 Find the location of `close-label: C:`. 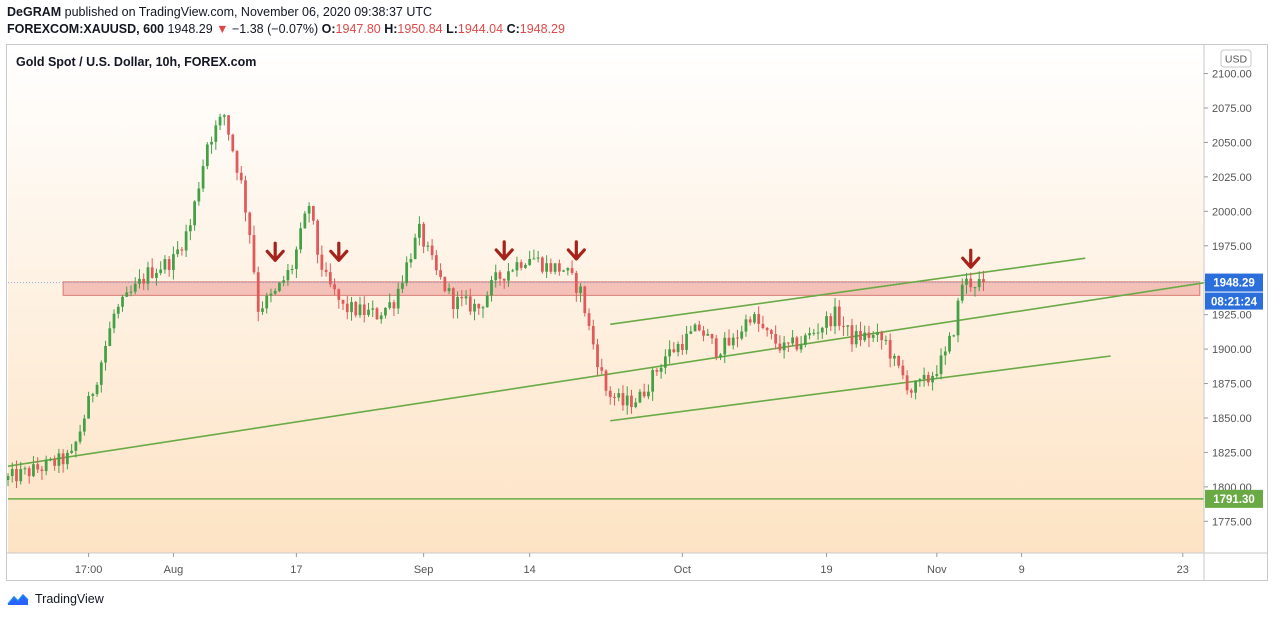

close-label: C: is located at coordinates (513, 29).